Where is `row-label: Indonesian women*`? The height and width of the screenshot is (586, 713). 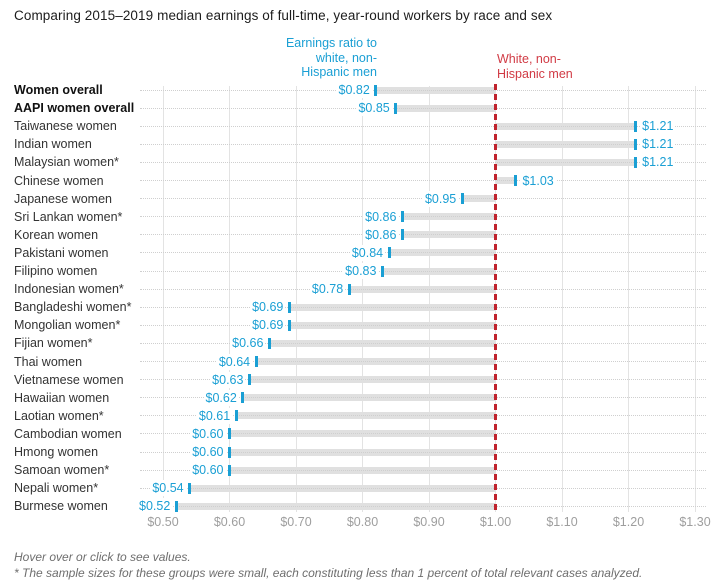
row-label: Indonesian women* is located at coordinates (69, 289).